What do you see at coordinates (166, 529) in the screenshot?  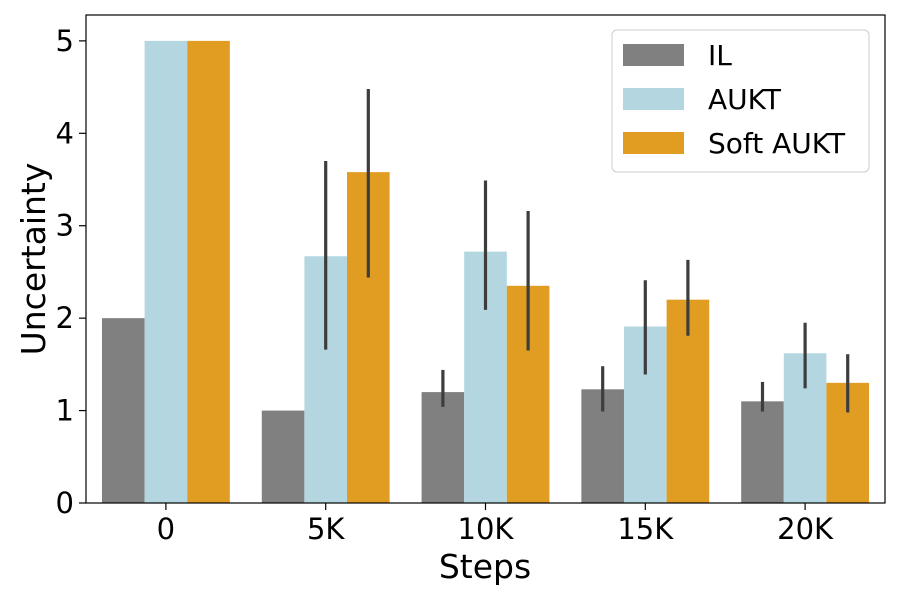 I see `x-tick-label-0: 0` at bounding box center [166, 529].